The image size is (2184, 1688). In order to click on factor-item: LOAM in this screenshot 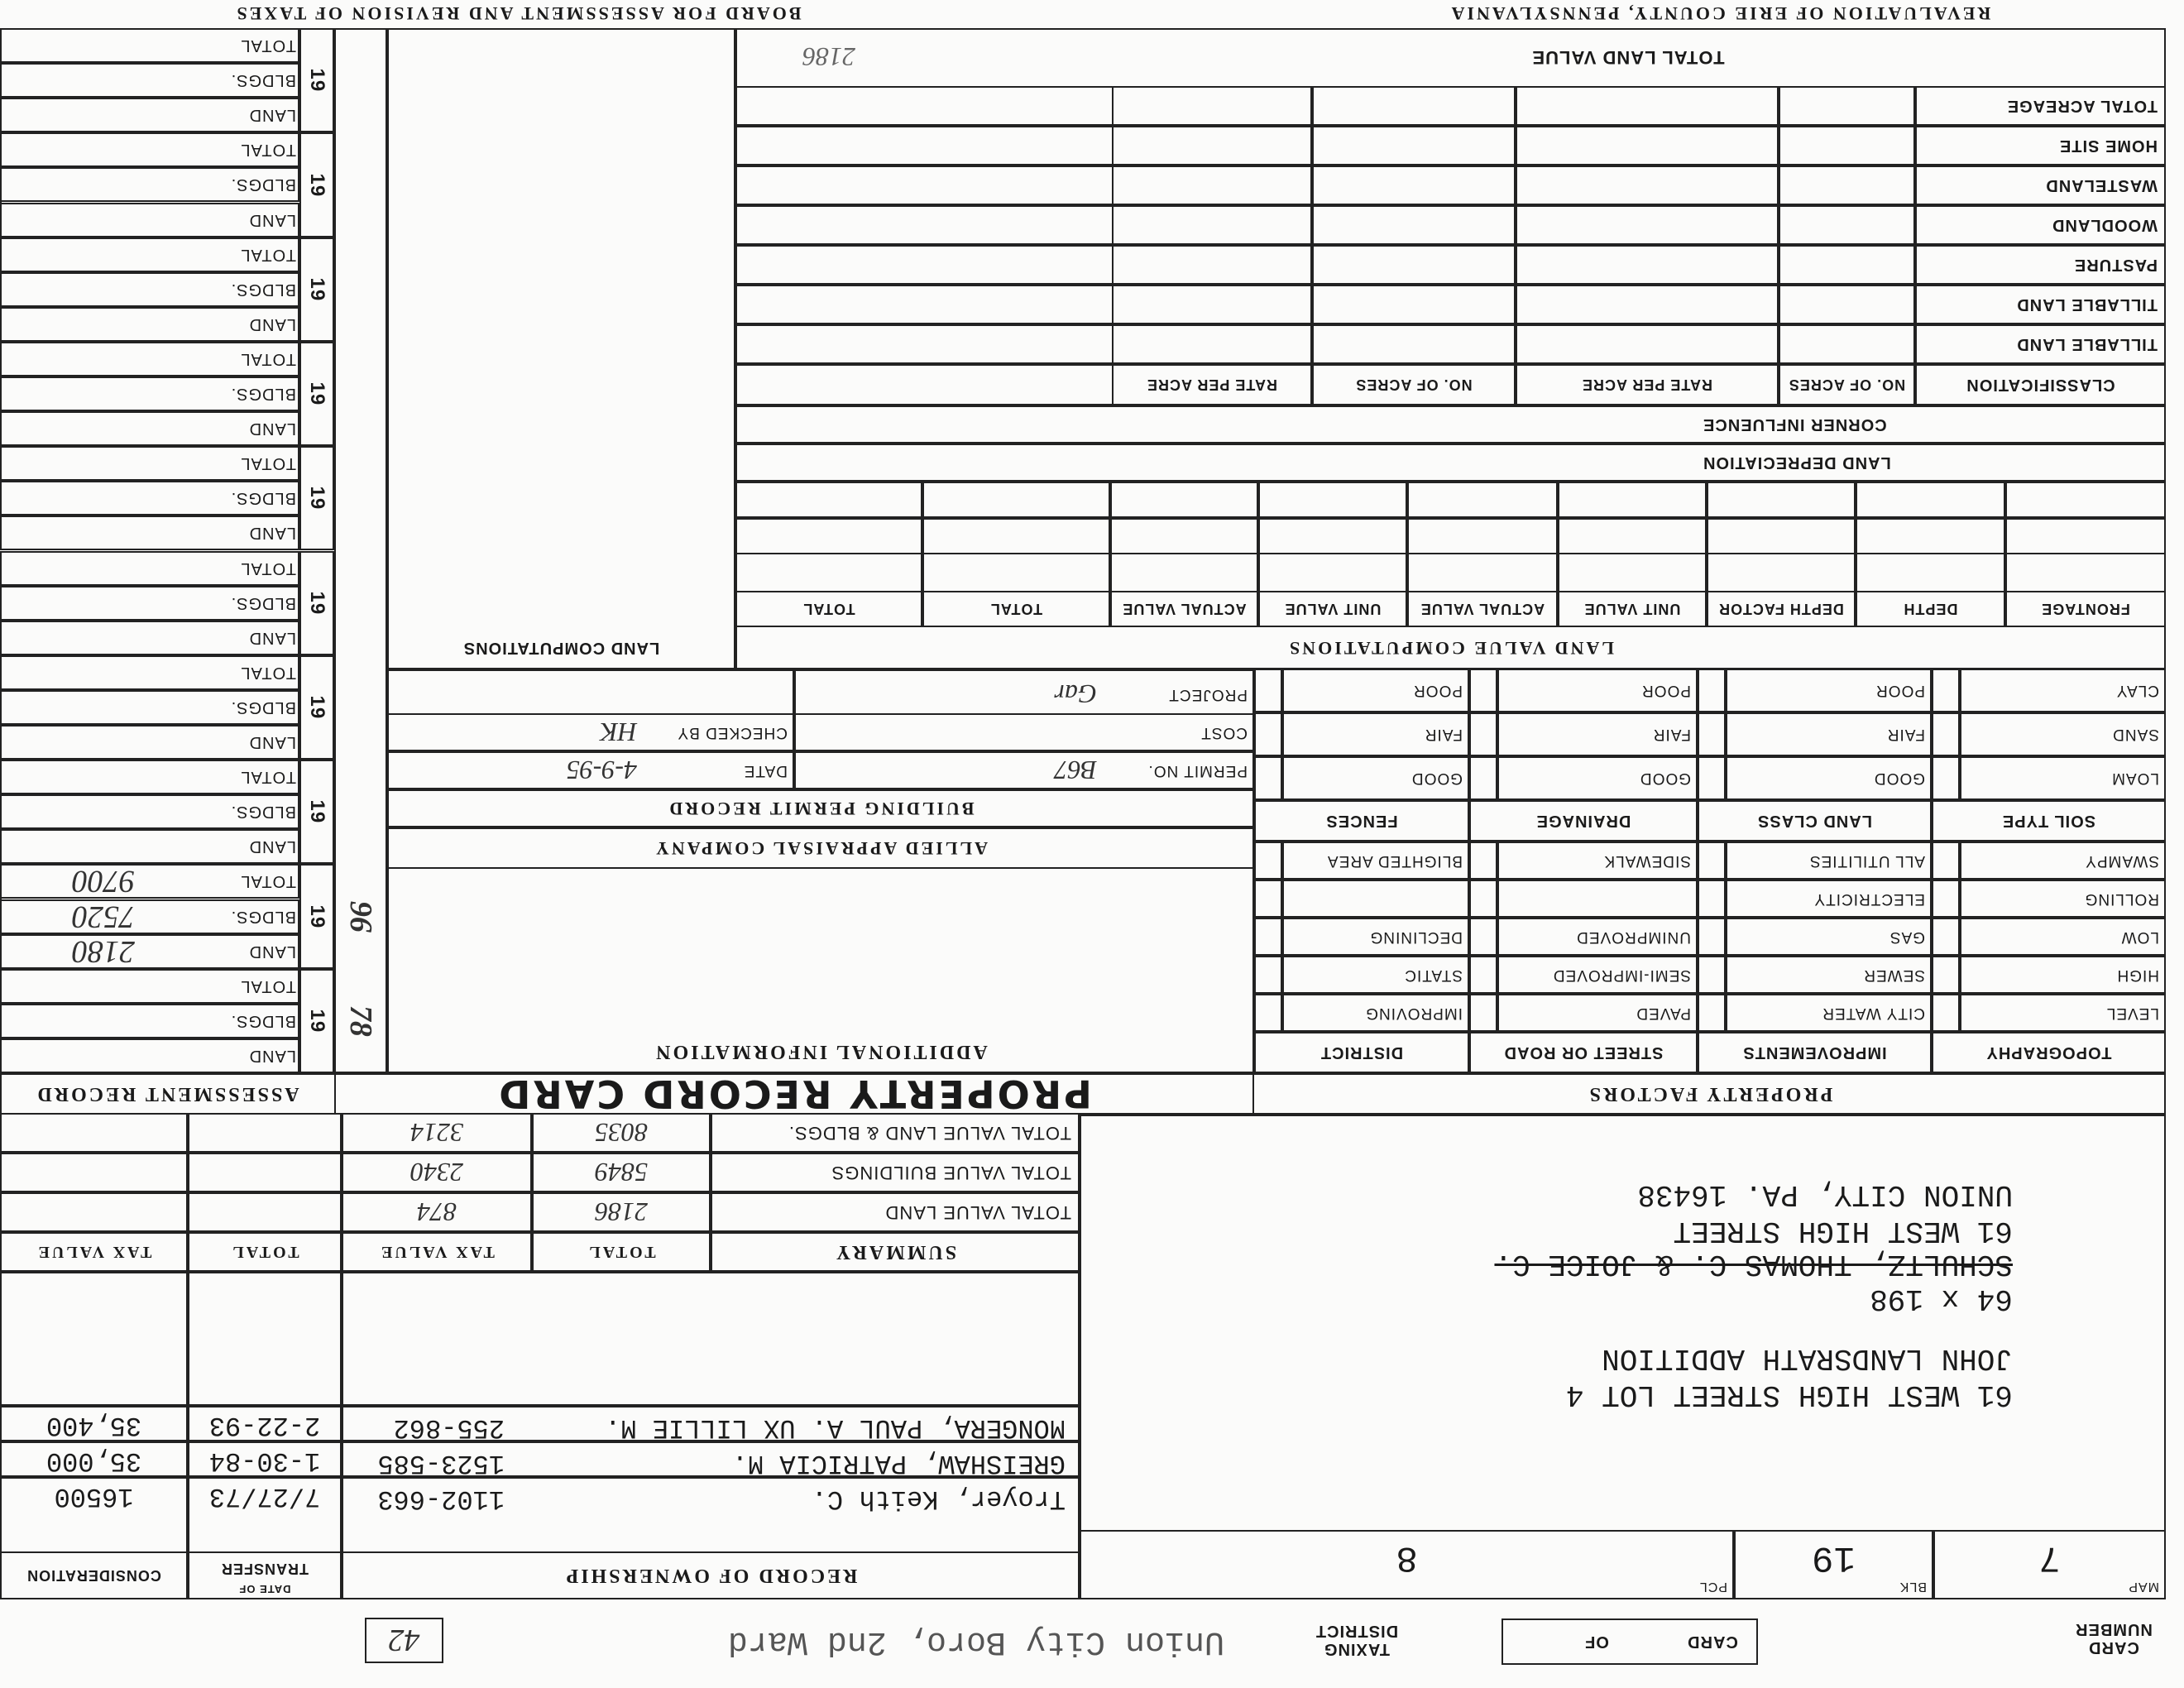, I will do `click(2135, 779)`.